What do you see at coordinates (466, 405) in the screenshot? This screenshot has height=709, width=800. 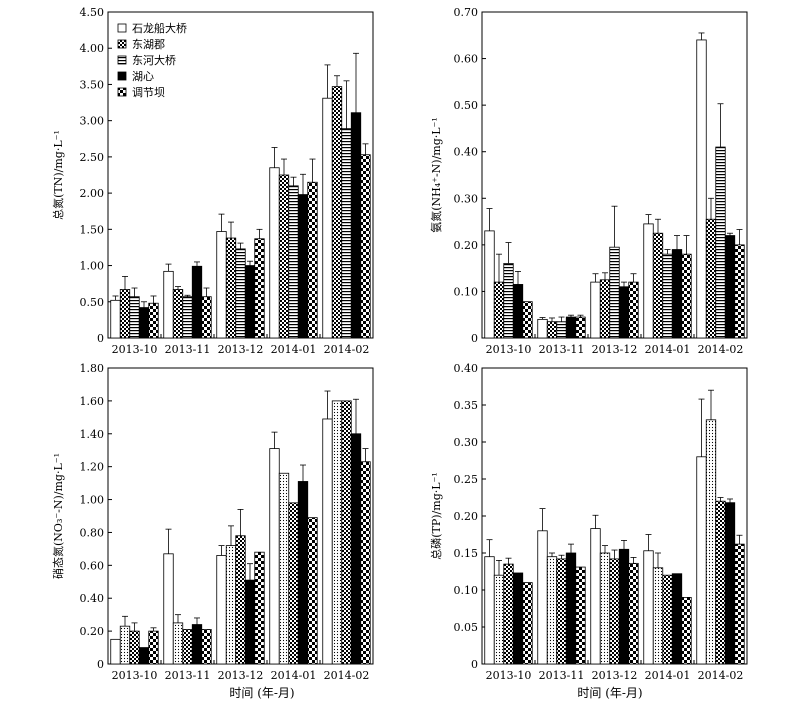 I see `y-tick-label: 0.35` at bounding box center [466, 405].